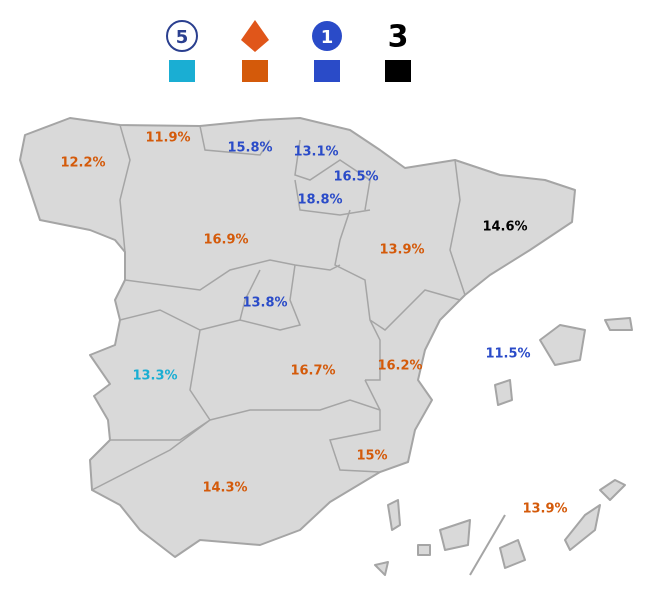 The width and height of the screenshot is (667, 608). Describe the element at coordinates (424, 550) in the screenshot. I see `la-gomera` at that location.